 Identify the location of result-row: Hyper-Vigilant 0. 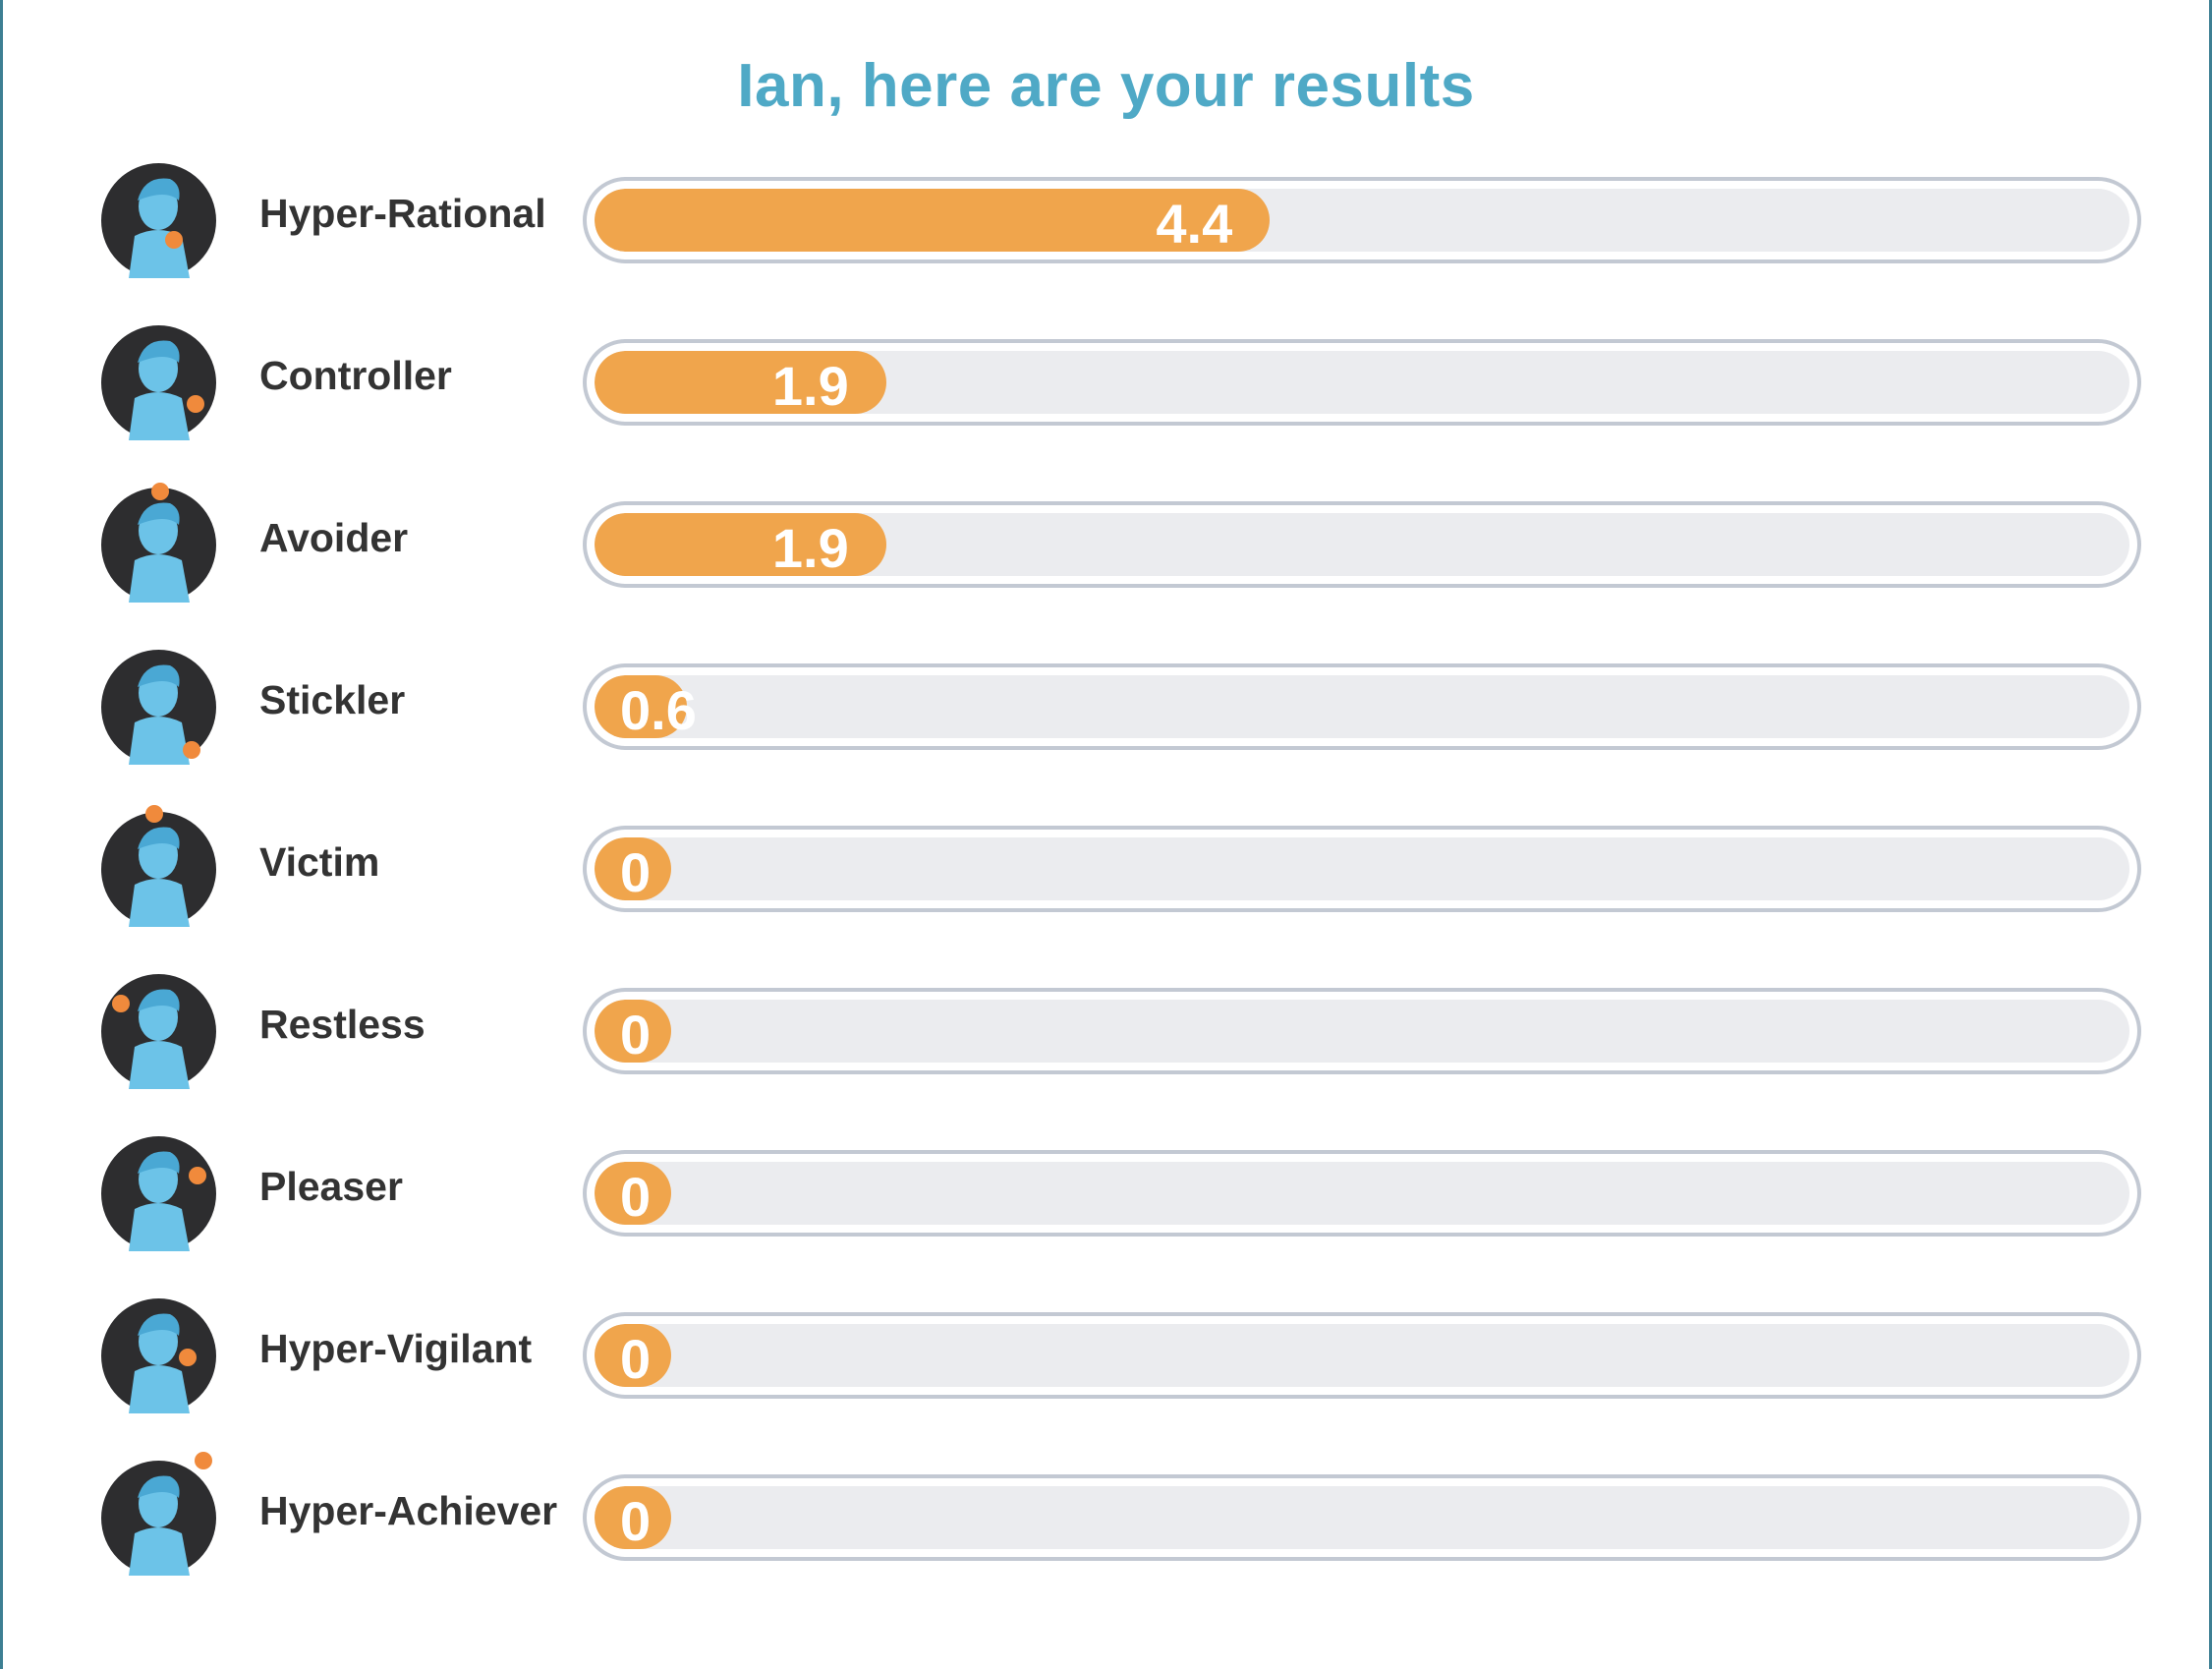
(1107, 1358).